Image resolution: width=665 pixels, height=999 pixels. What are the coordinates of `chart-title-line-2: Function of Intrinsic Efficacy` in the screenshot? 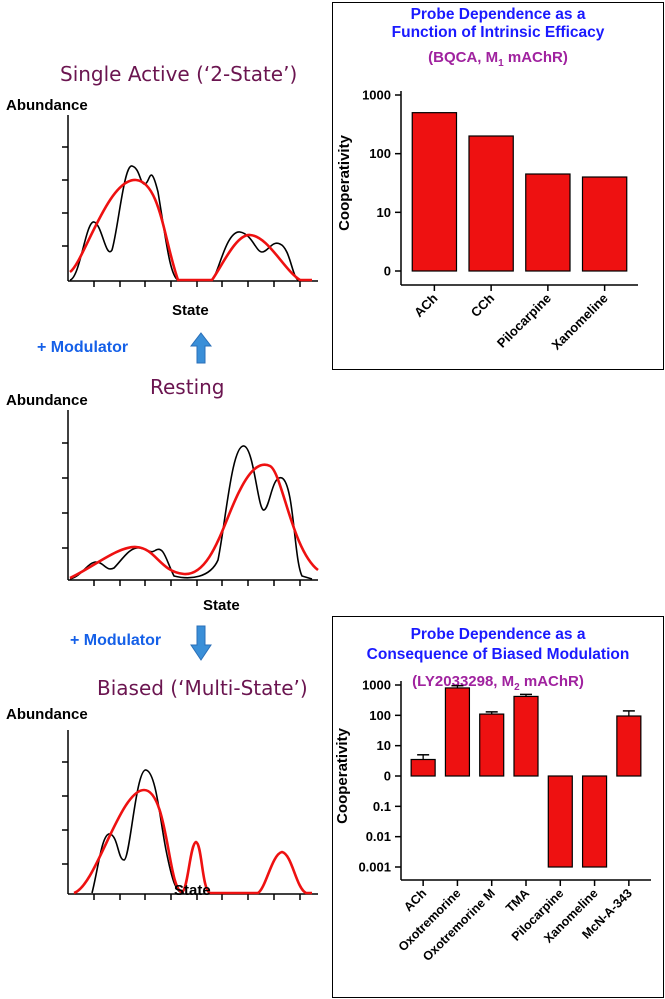 It's located at (498, 32).